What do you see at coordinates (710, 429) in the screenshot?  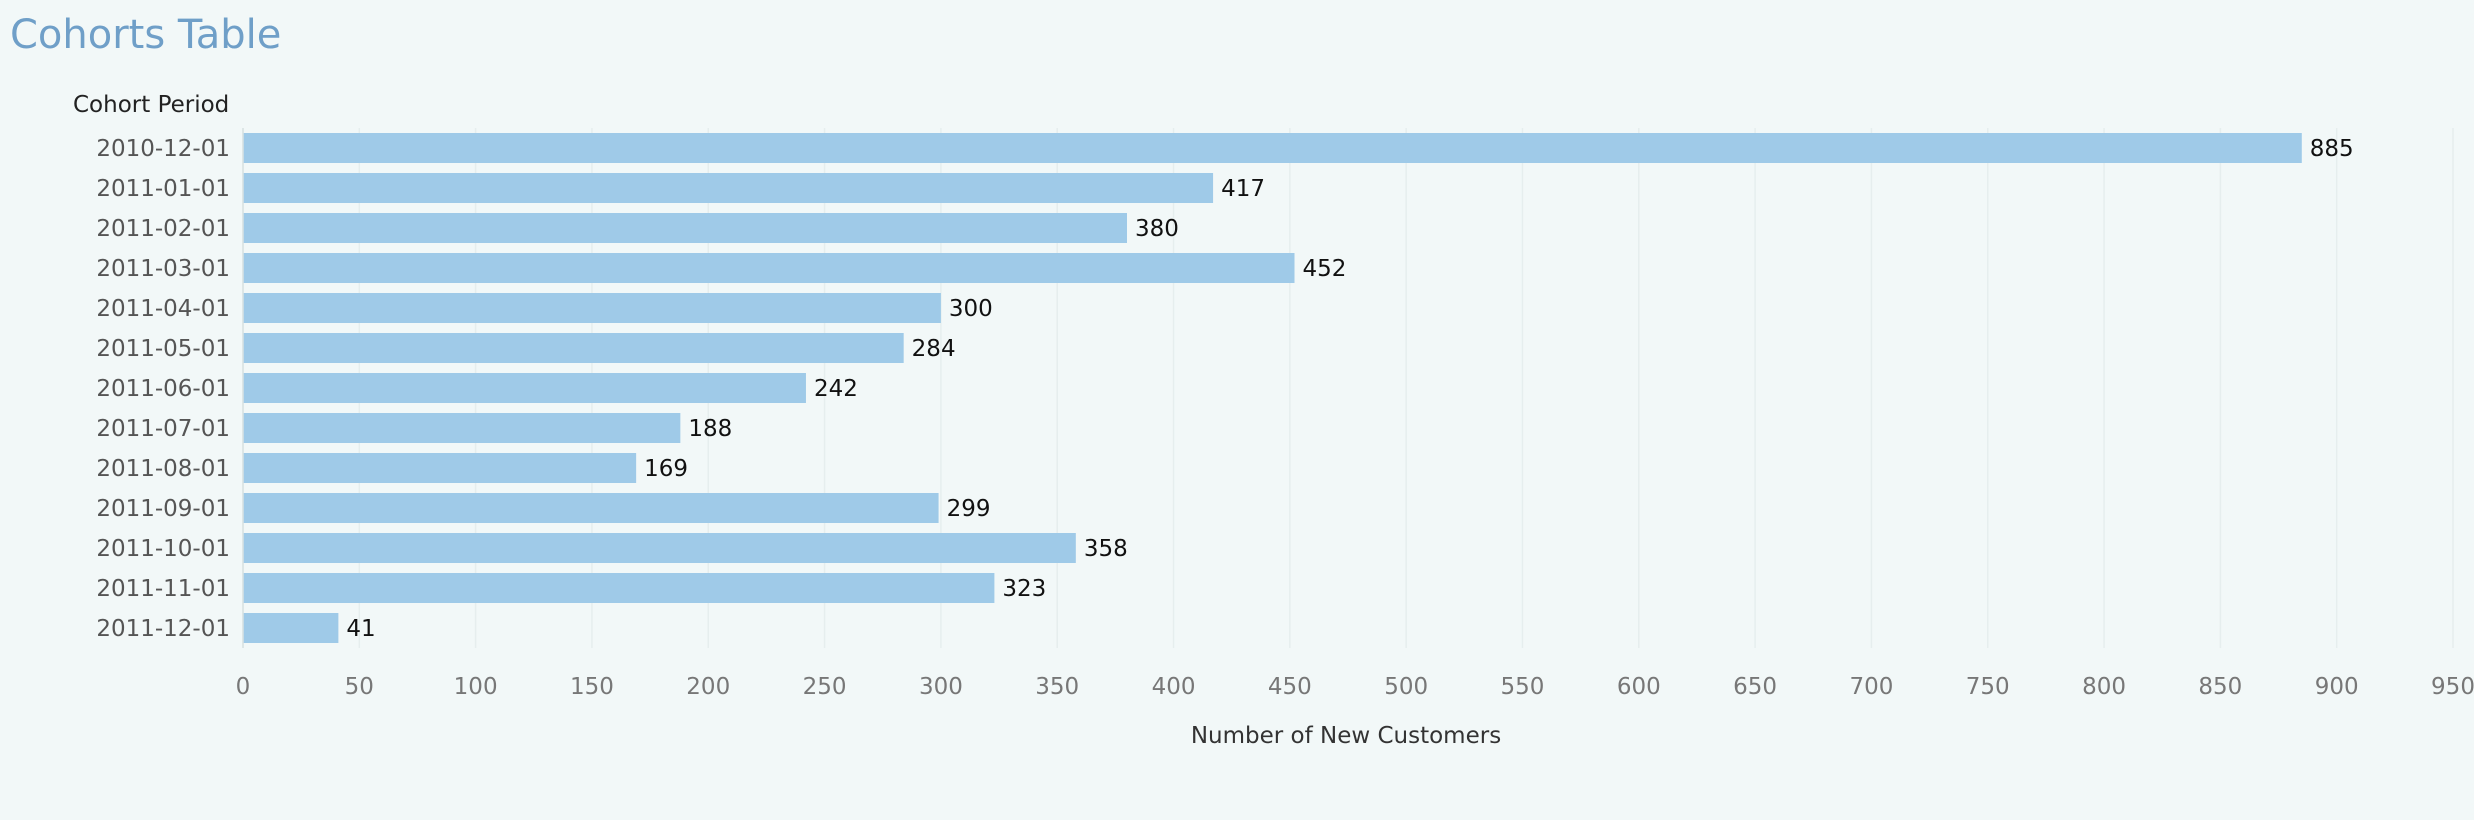 I see `value-label: 188` at bounding box center [710, 429].